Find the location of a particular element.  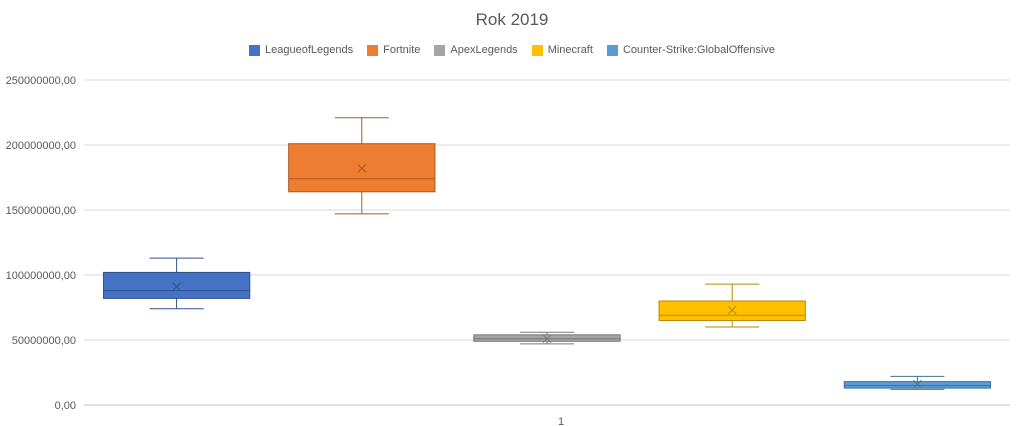

legend-item: Counter-Strike:GlobalOffensive is located at coordinates (690, 50).